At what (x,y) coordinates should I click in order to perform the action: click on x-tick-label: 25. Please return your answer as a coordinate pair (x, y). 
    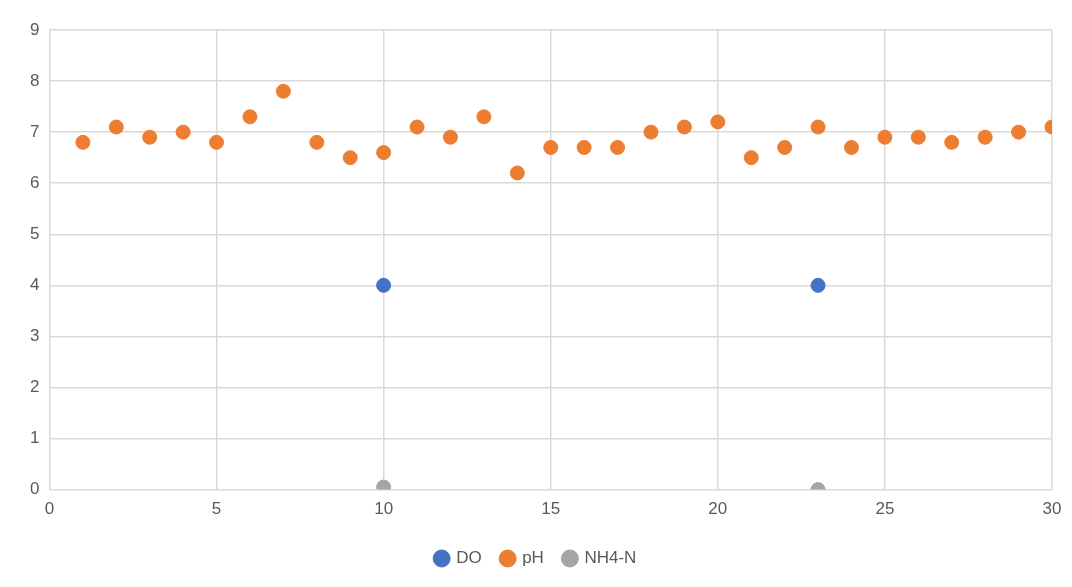
    Looking at the image, I should click on (885, 509).